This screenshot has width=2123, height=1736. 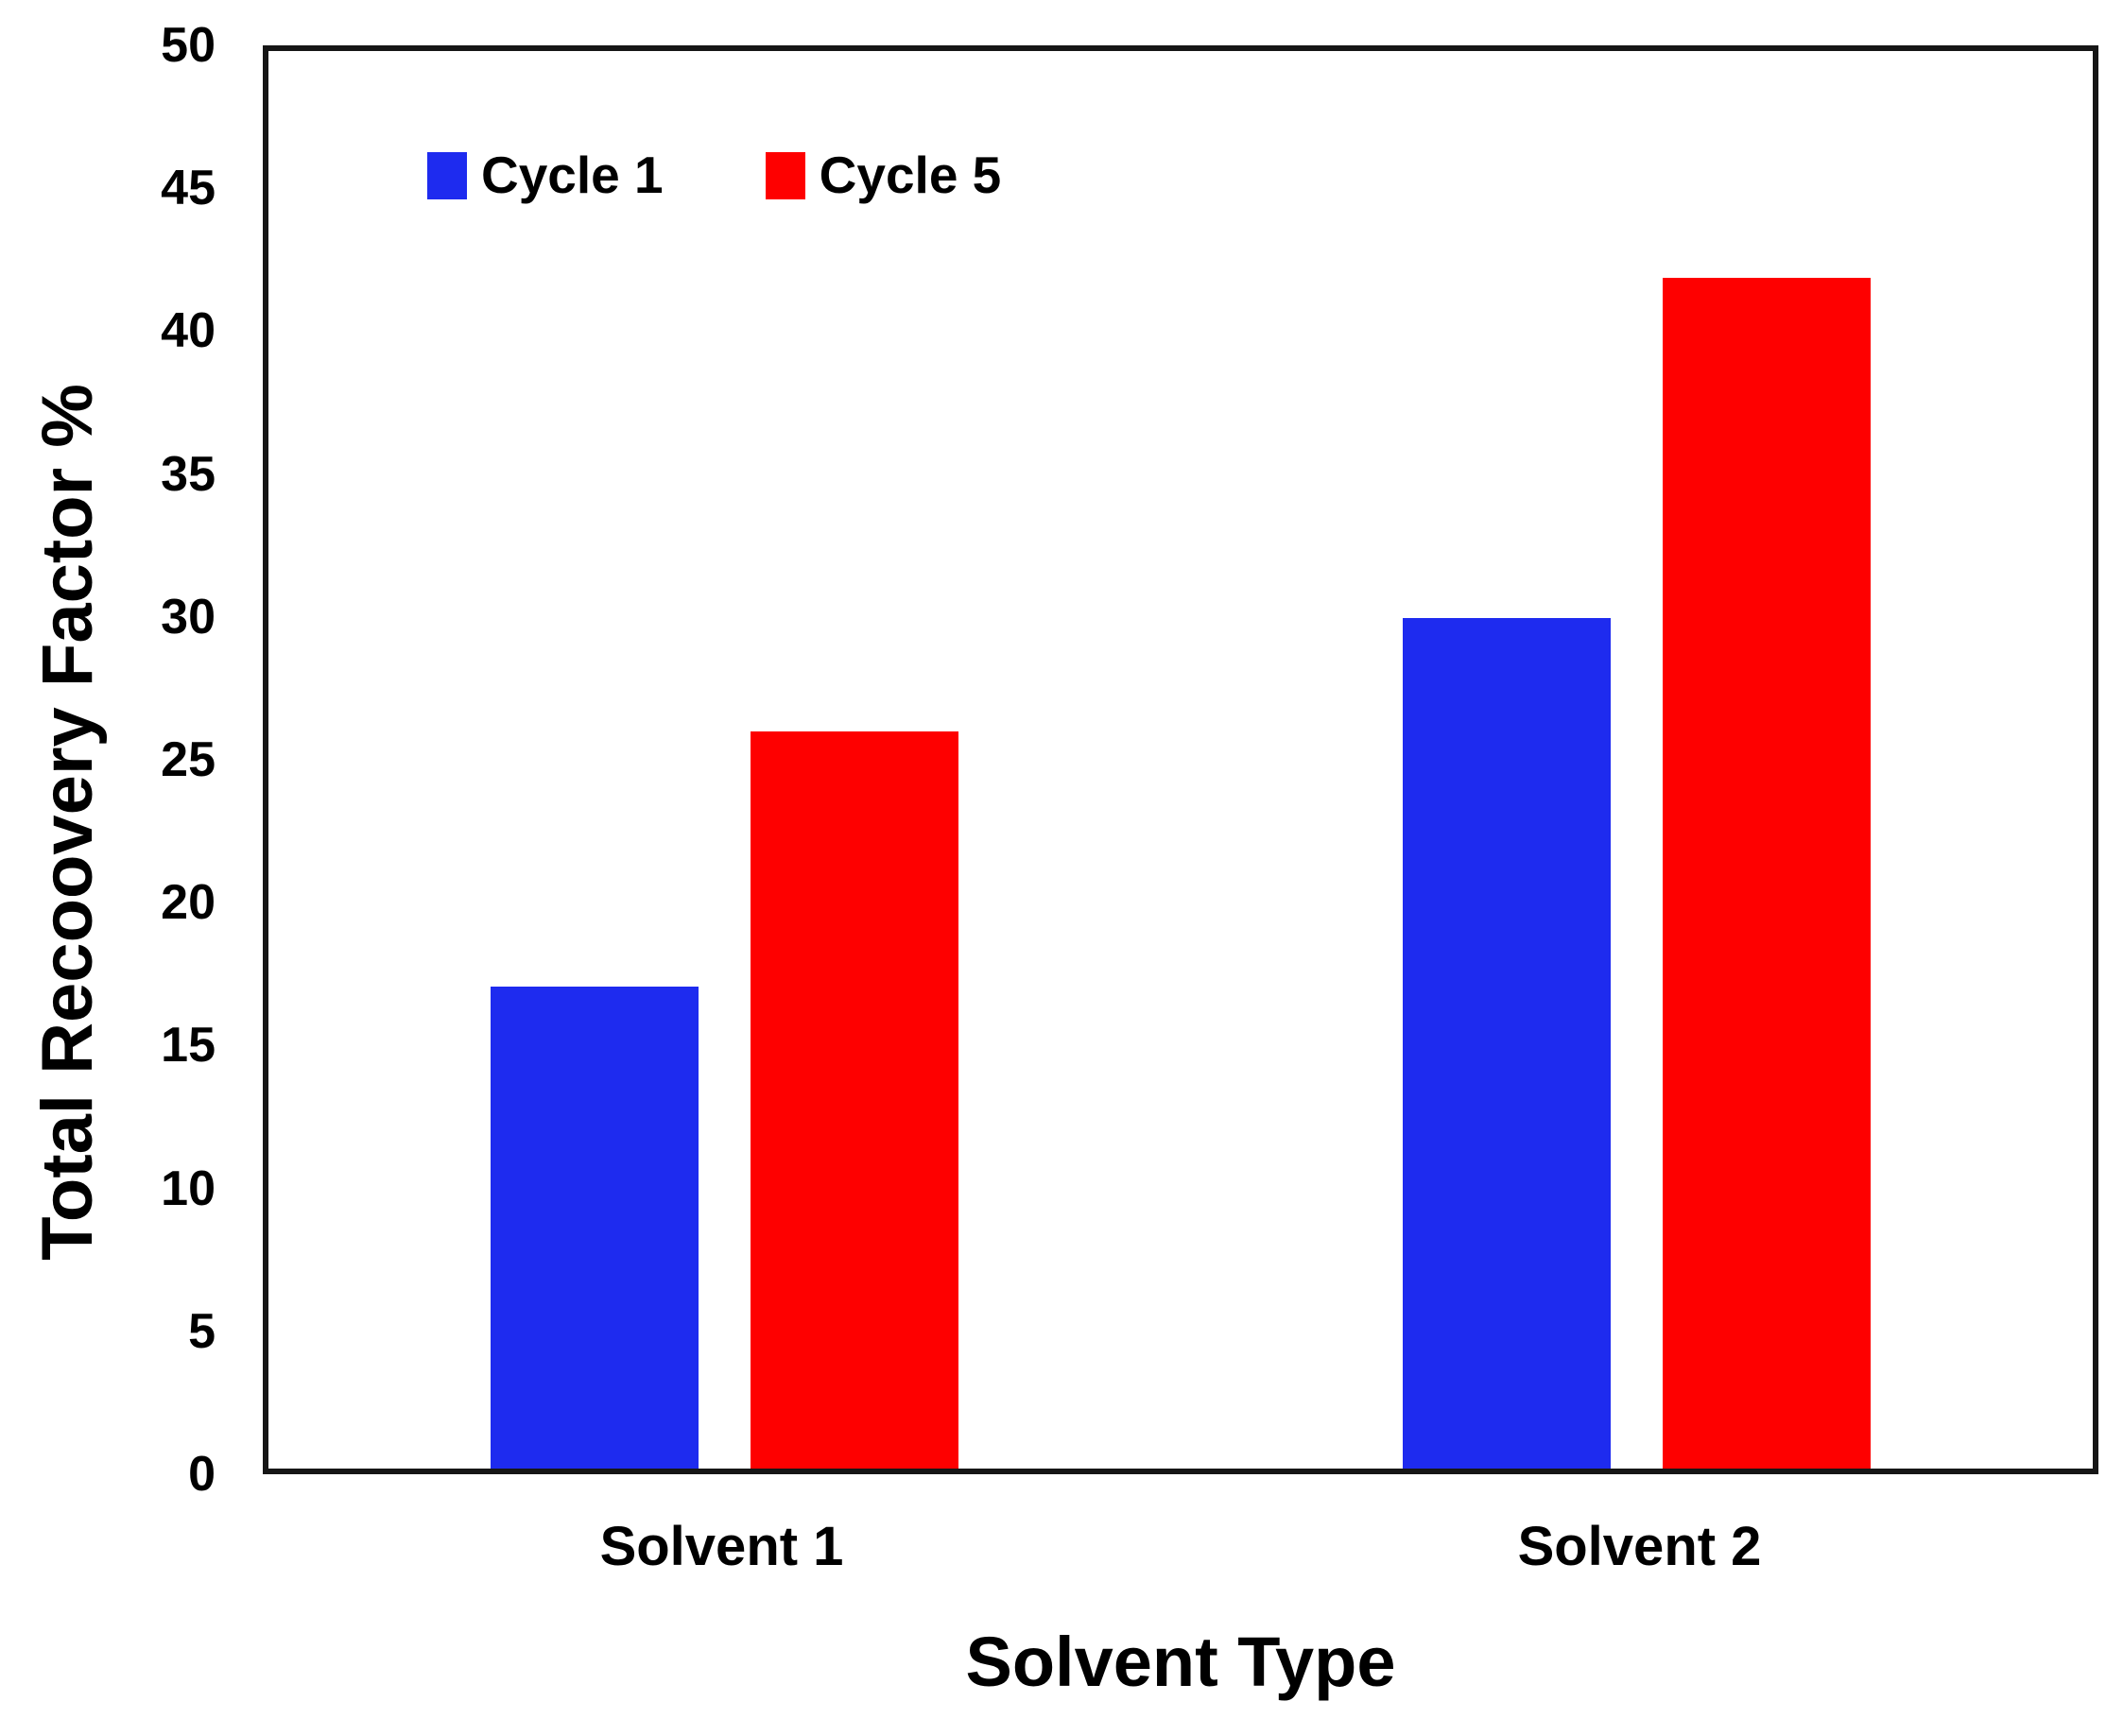 I want to click on y-tick-label: 0, so click(x=202, y=1474).